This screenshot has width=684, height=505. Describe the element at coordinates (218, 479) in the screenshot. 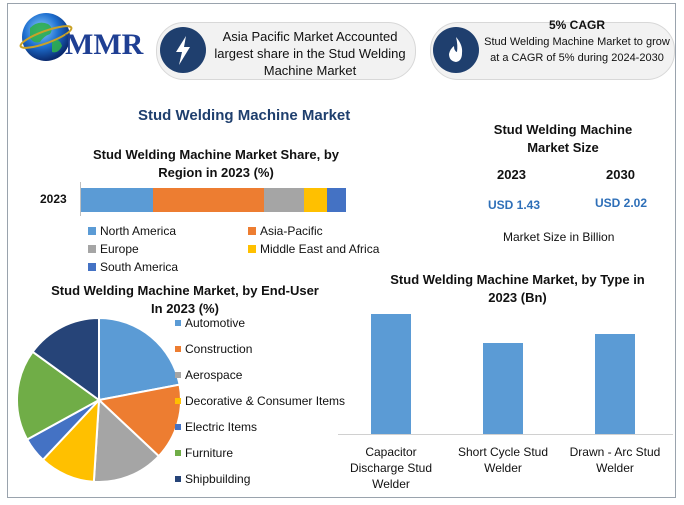

I see `legend-label: Shipbuilding` at that location.